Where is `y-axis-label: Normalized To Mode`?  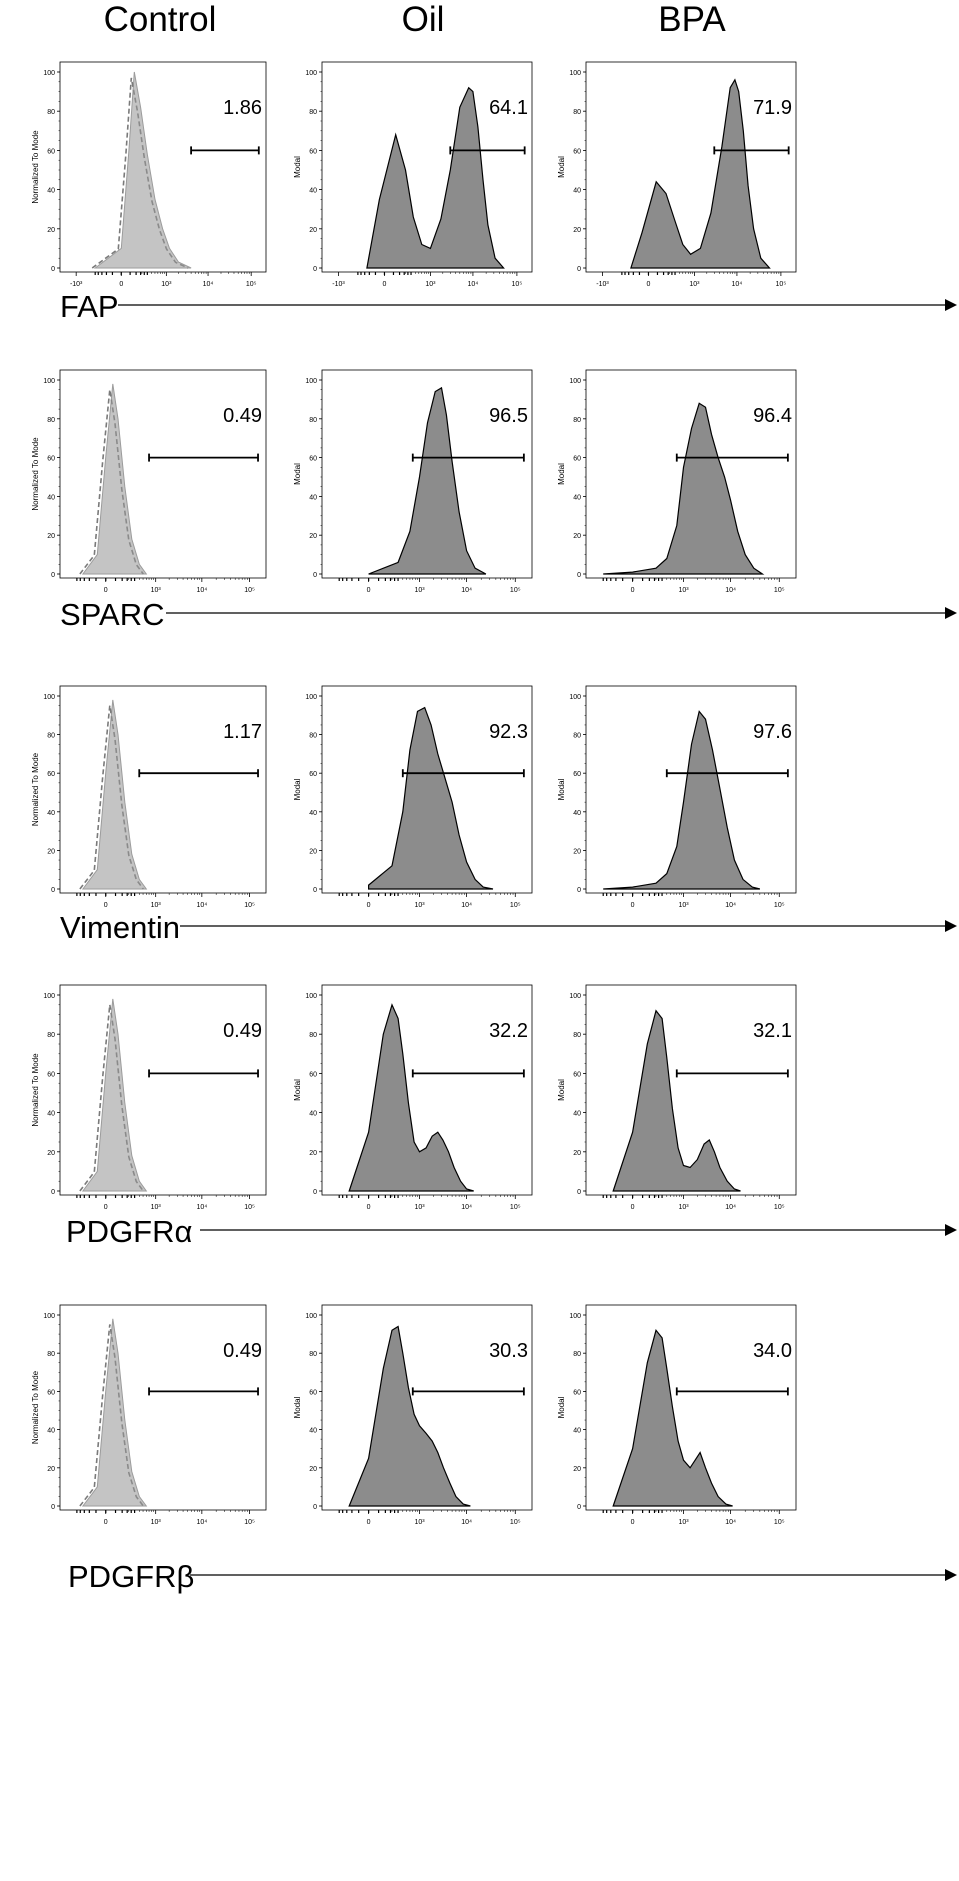 y-axis-label: Normalized To Mode is located at coordinates (35, 1407).